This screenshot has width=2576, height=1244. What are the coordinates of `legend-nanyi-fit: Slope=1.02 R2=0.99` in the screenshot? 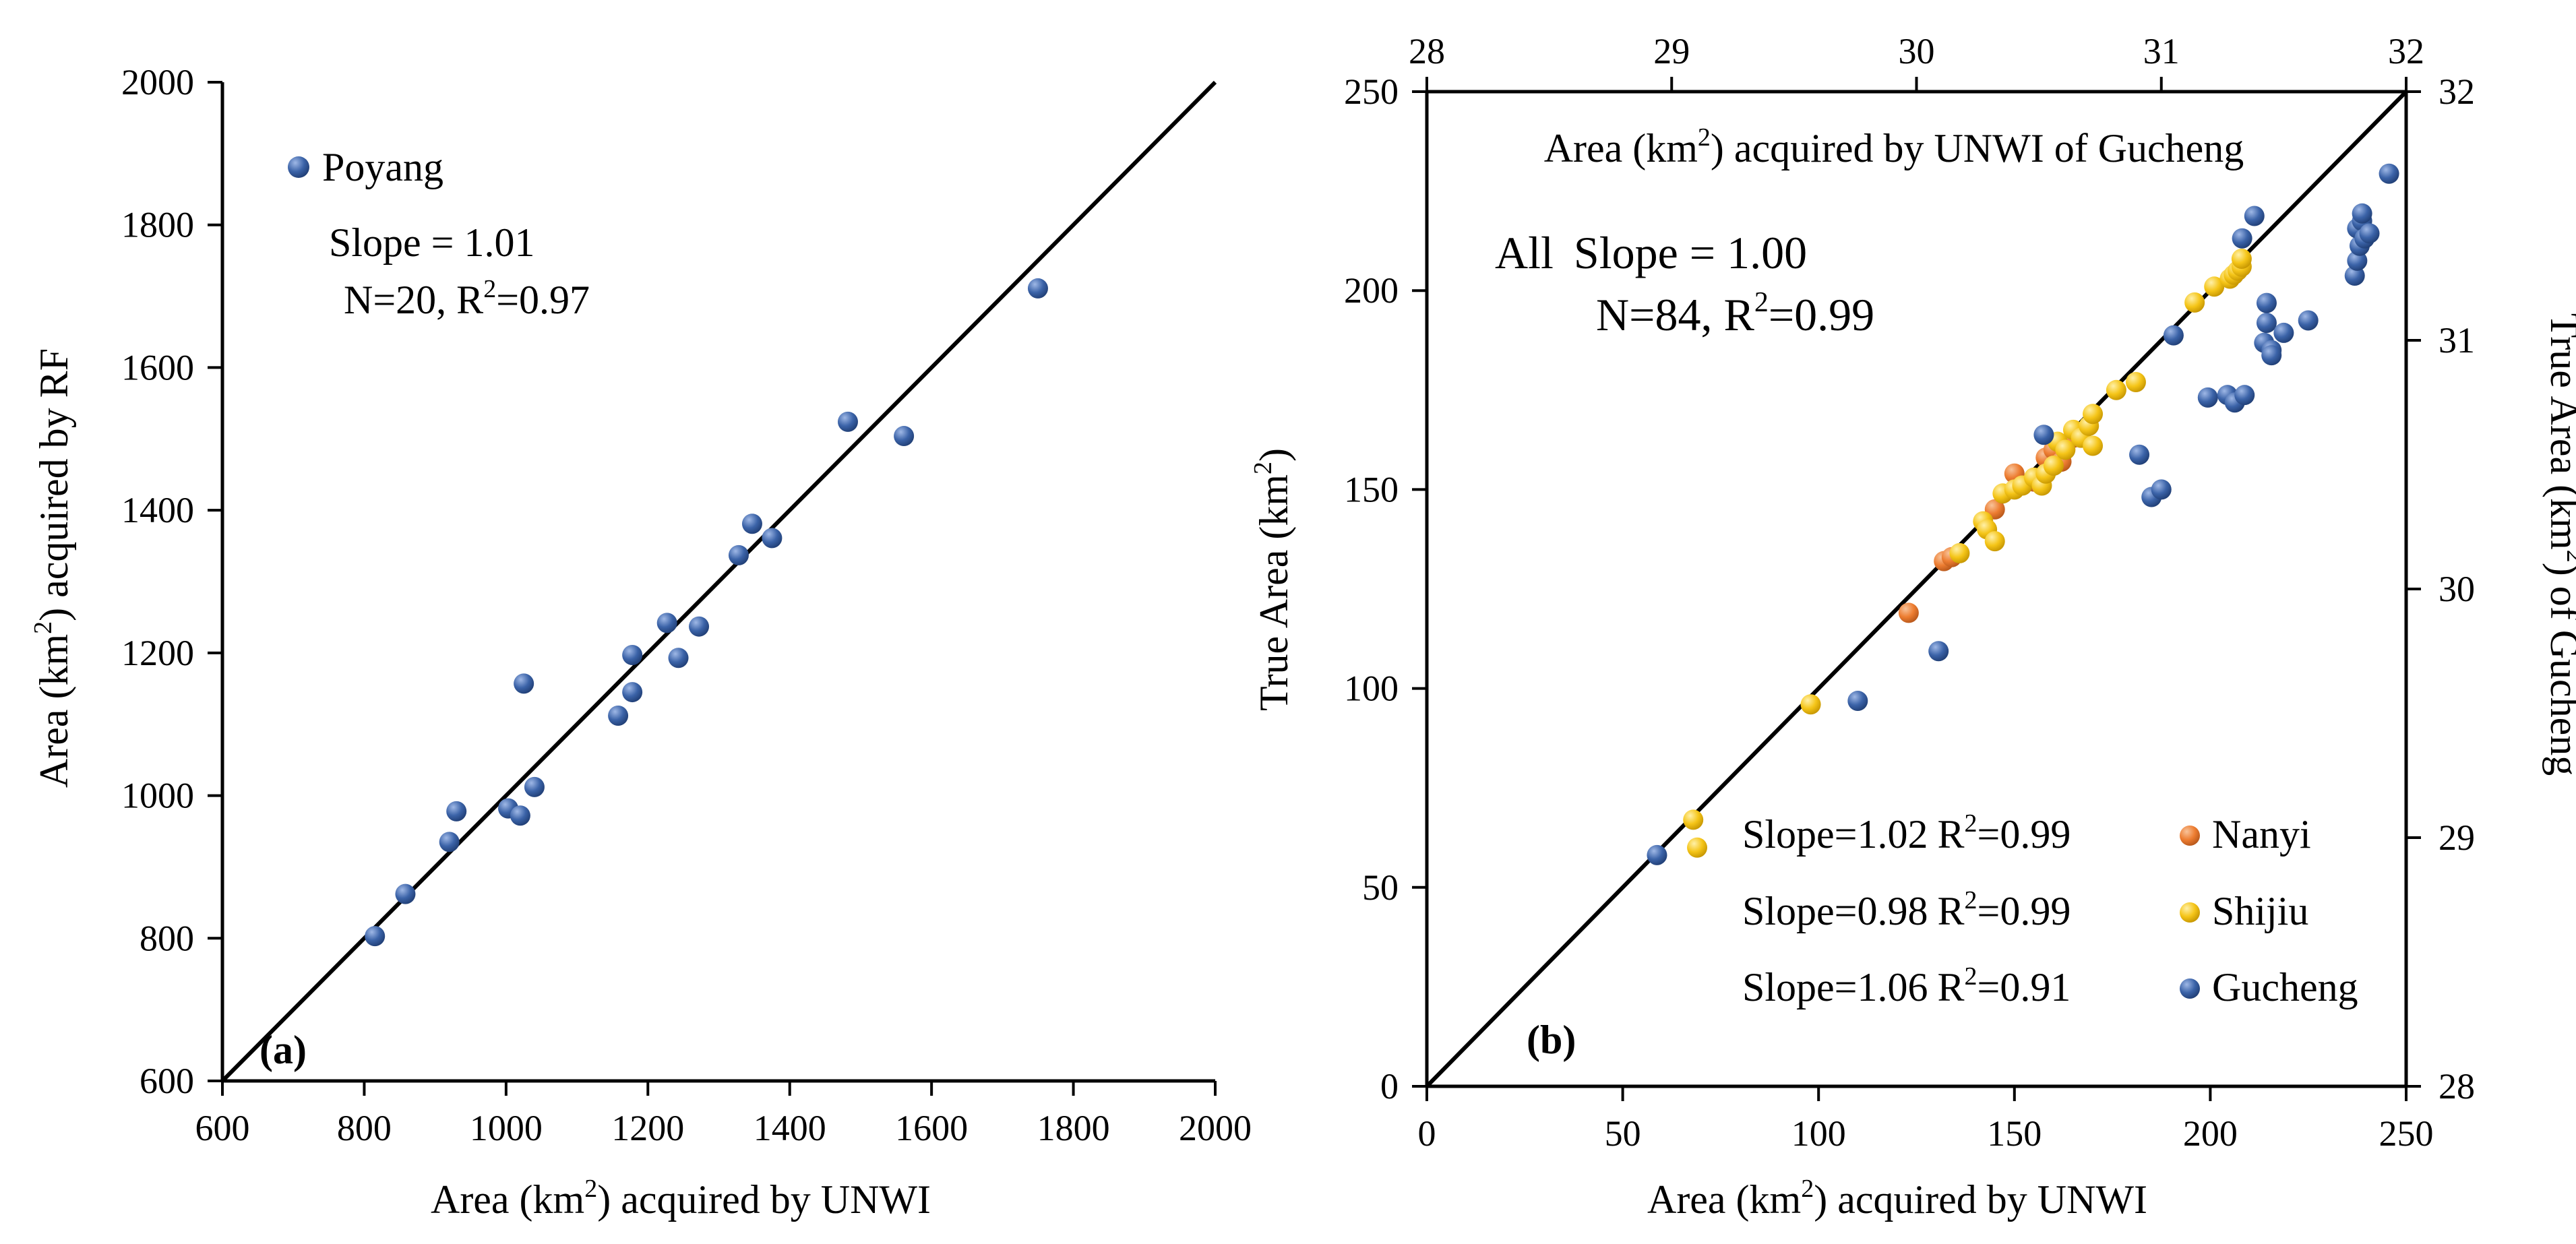 It's located at (1907, 833).